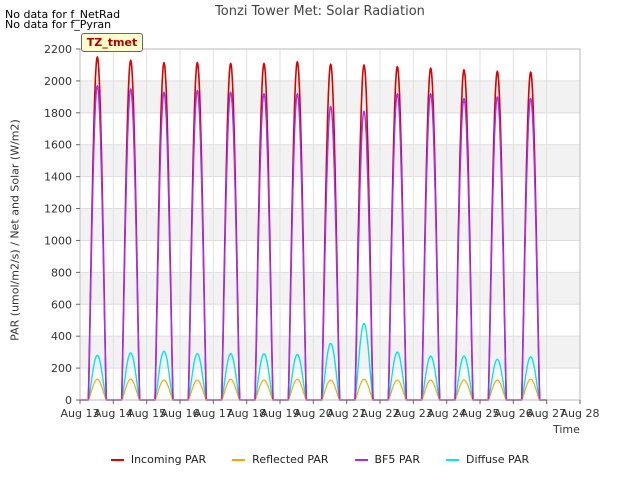  I want to click on y-tick-label: 2000, so click(58, 81).